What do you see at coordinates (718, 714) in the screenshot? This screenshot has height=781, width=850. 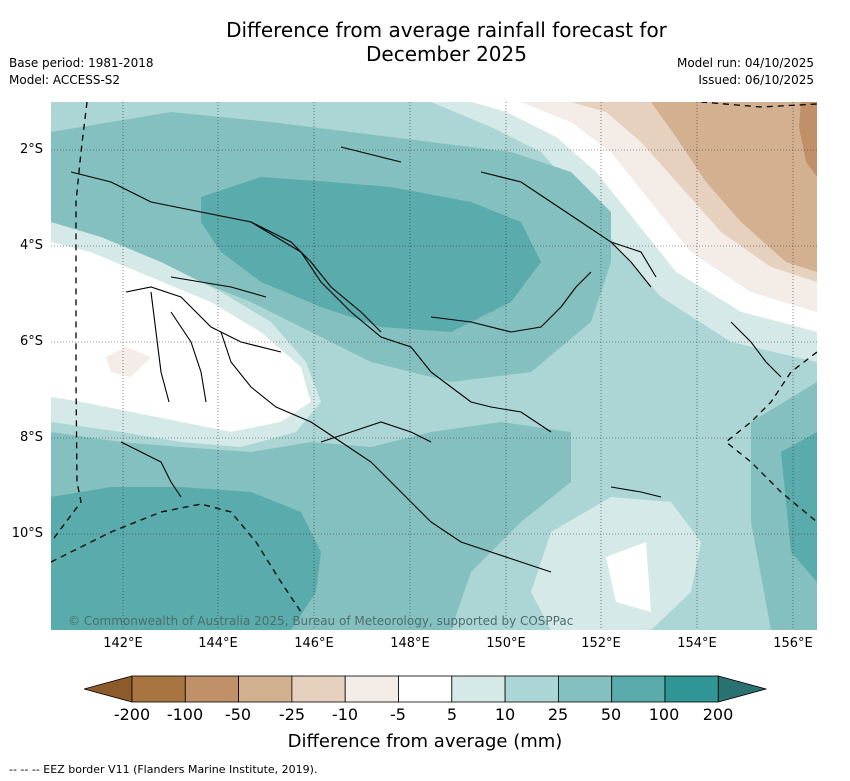 I see `cb-label-11: 200` at bounding box center [718, 714].